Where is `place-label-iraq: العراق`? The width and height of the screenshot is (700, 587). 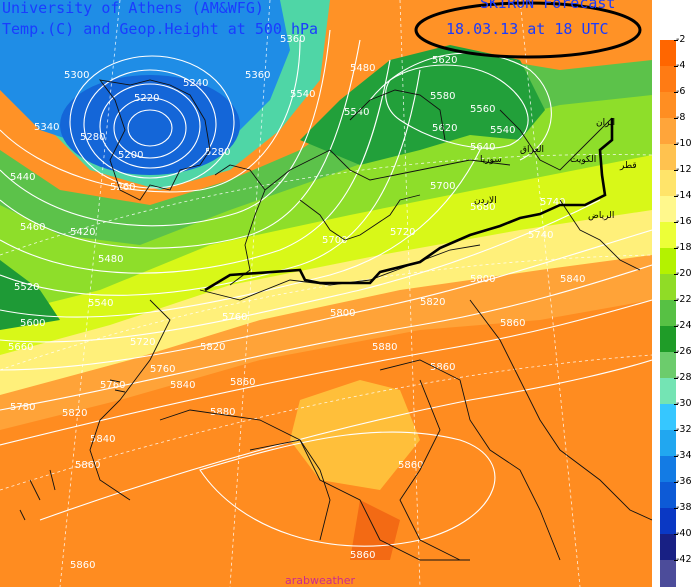 place-label-iraq: العراق is located at coordinates (532, 150).